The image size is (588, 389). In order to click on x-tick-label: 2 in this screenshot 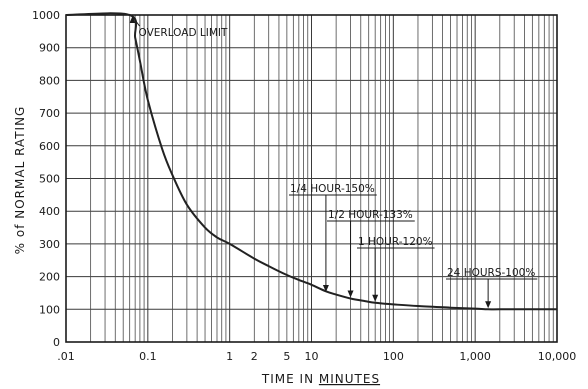, I will do `click(254, 356)`.